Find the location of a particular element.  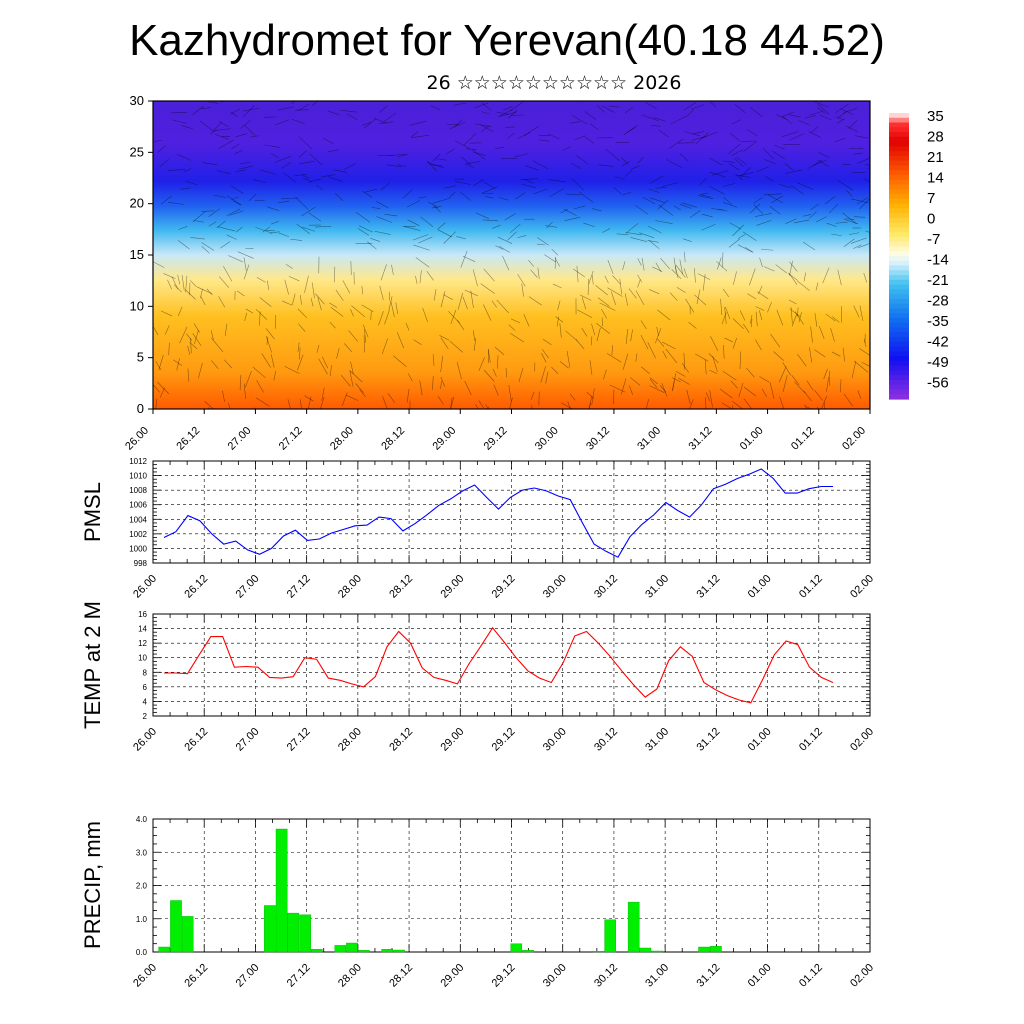

heatmap-x-tick-label: 28.12 is located at coordinates (393, 439).